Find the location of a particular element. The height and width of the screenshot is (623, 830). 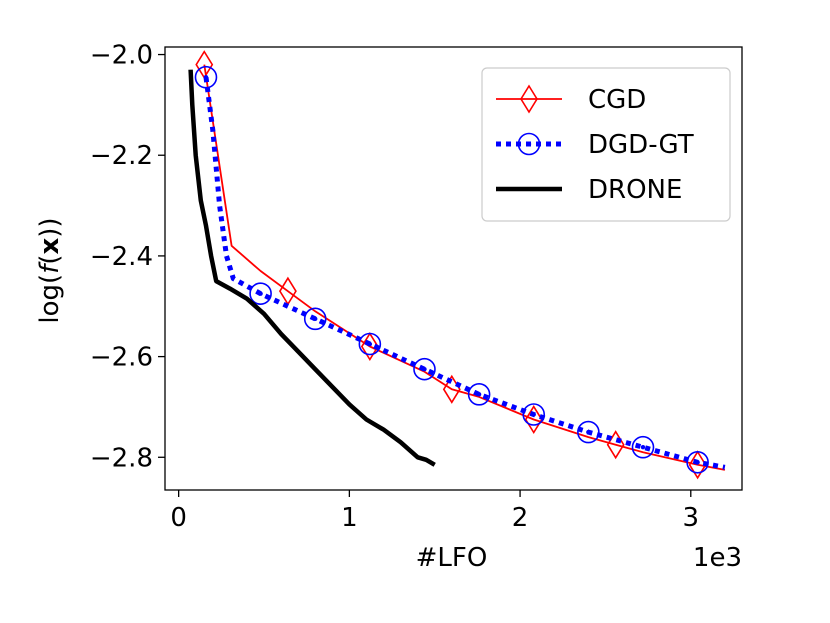

legend: CGD DGD-GT DRONE is located at coordinates (606, 144).